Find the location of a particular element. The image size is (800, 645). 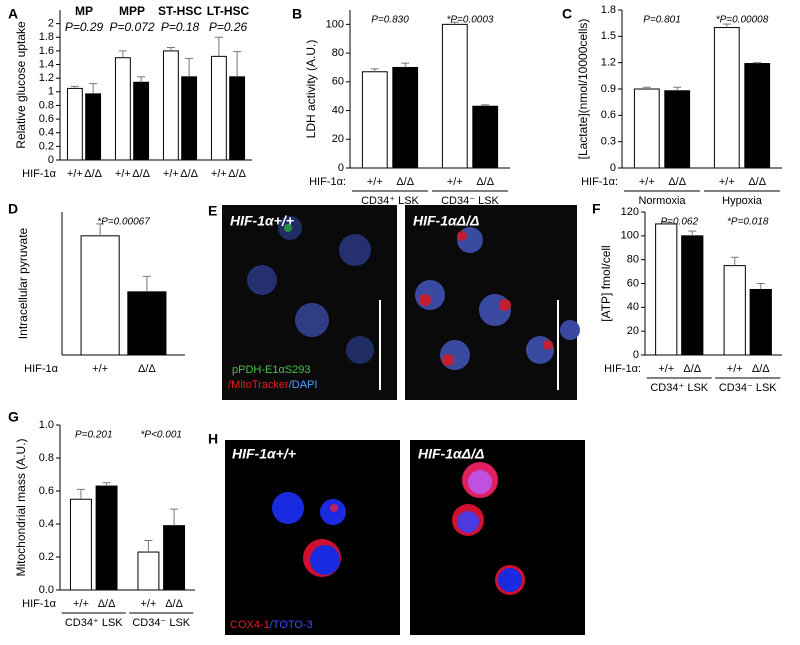

p-value: P=0.062 is located at coordinates (679, 222).